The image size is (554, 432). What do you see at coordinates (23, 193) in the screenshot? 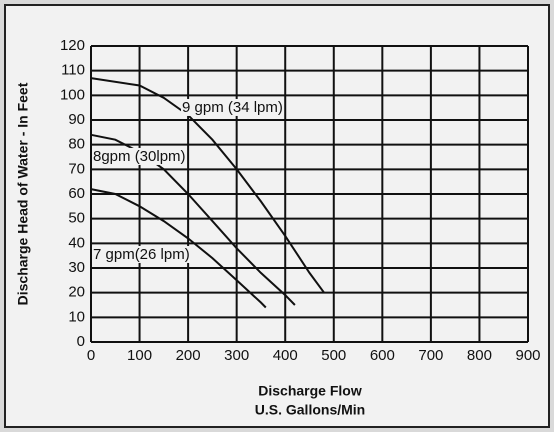
I see `y-axis-title: Discharge Head of Water - In Feet` at bounding box center [23, 193].